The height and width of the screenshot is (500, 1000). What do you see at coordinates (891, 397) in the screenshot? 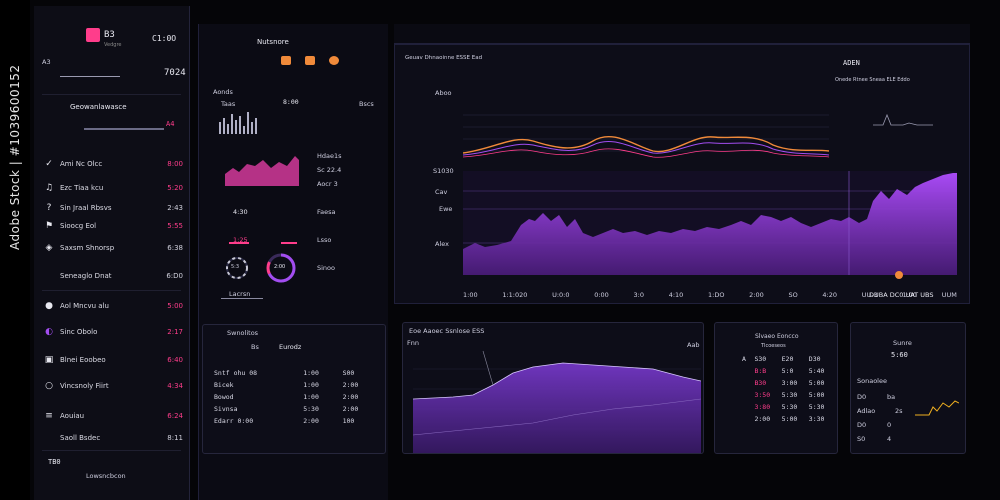
I see `br-list-b: ba` at bounding box center [891, 397].